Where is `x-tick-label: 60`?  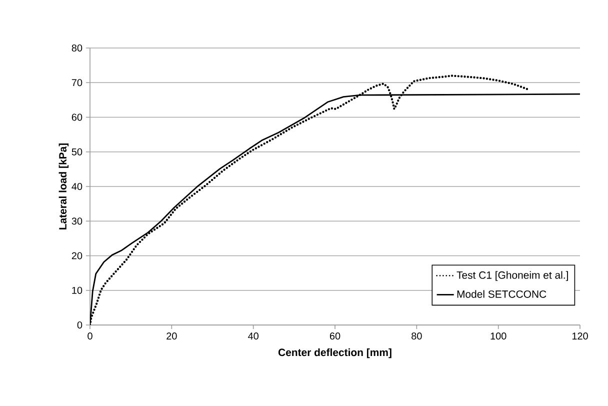
x-tick-label: 60 is located at coordinates (335, 336).